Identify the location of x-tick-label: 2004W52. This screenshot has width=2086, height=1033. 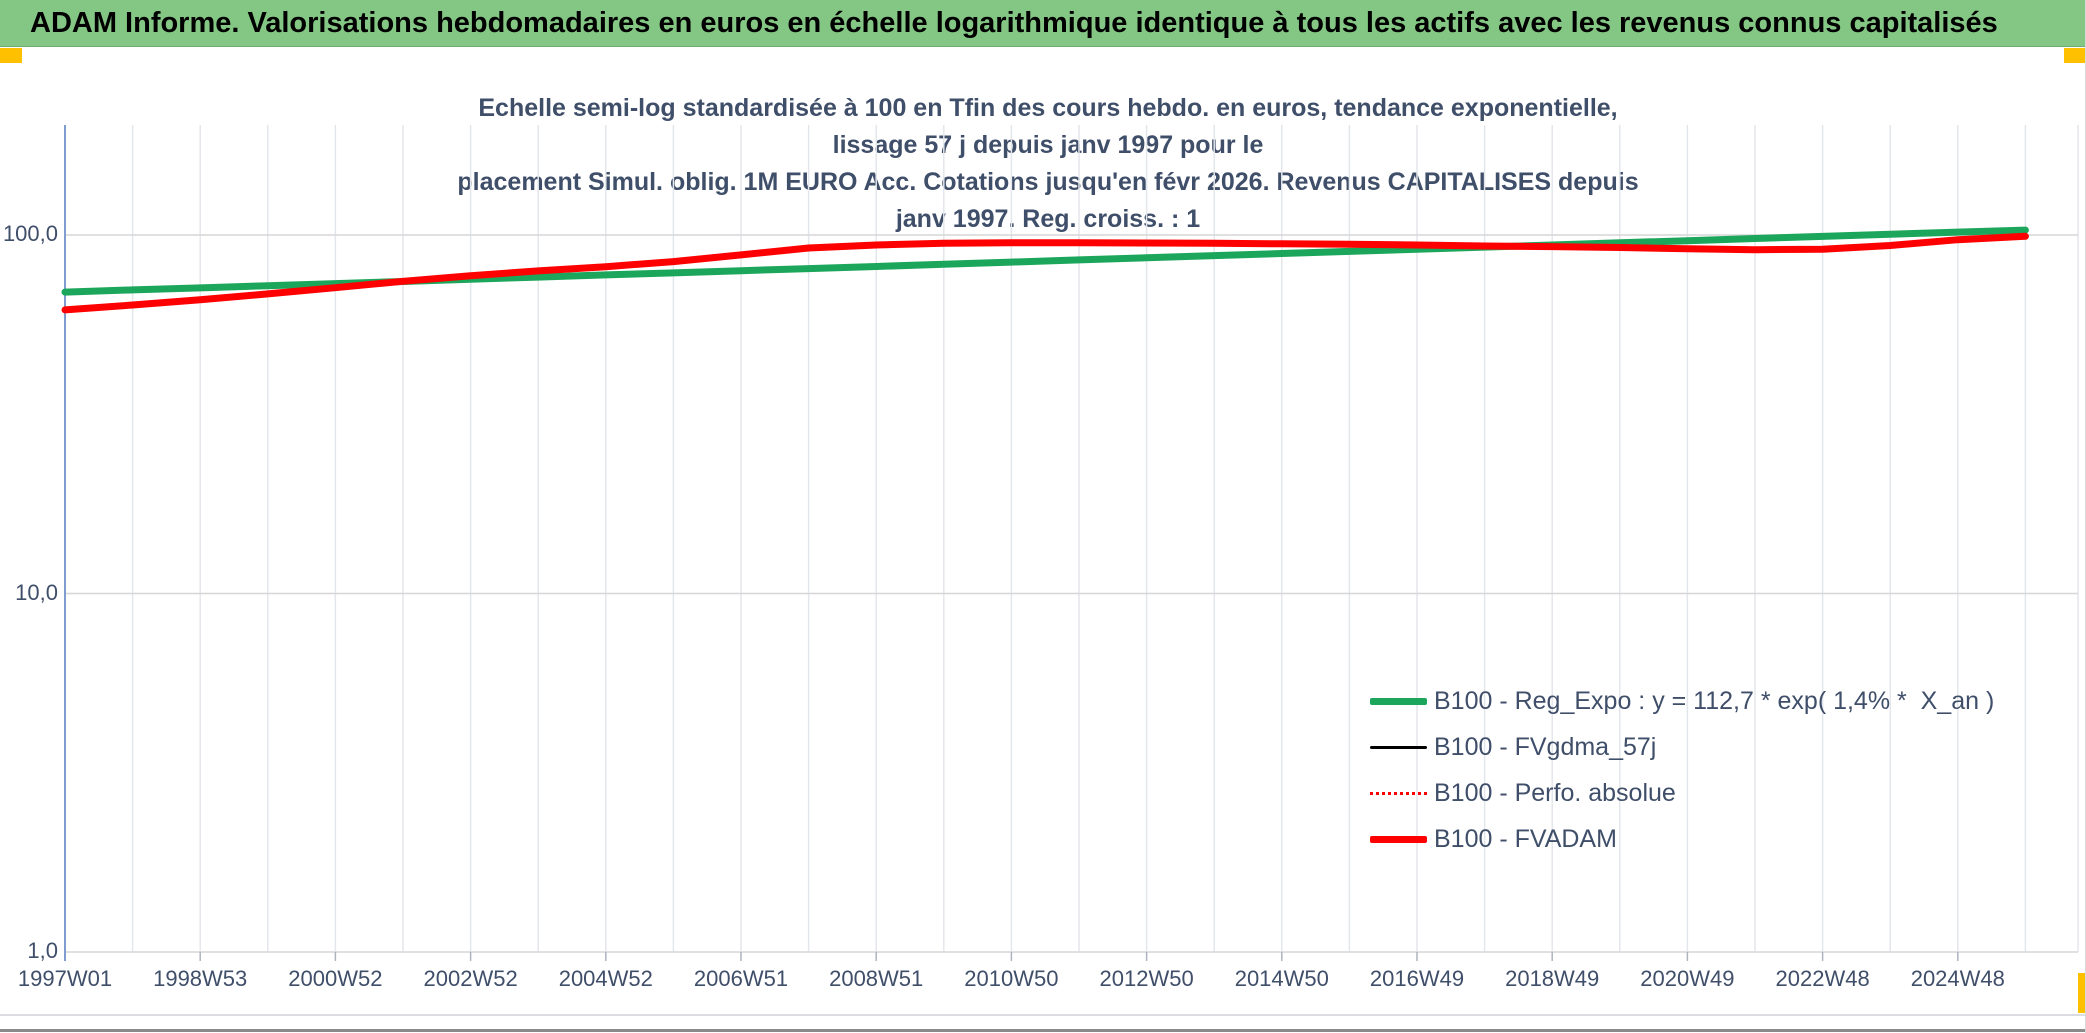
(605, 978).